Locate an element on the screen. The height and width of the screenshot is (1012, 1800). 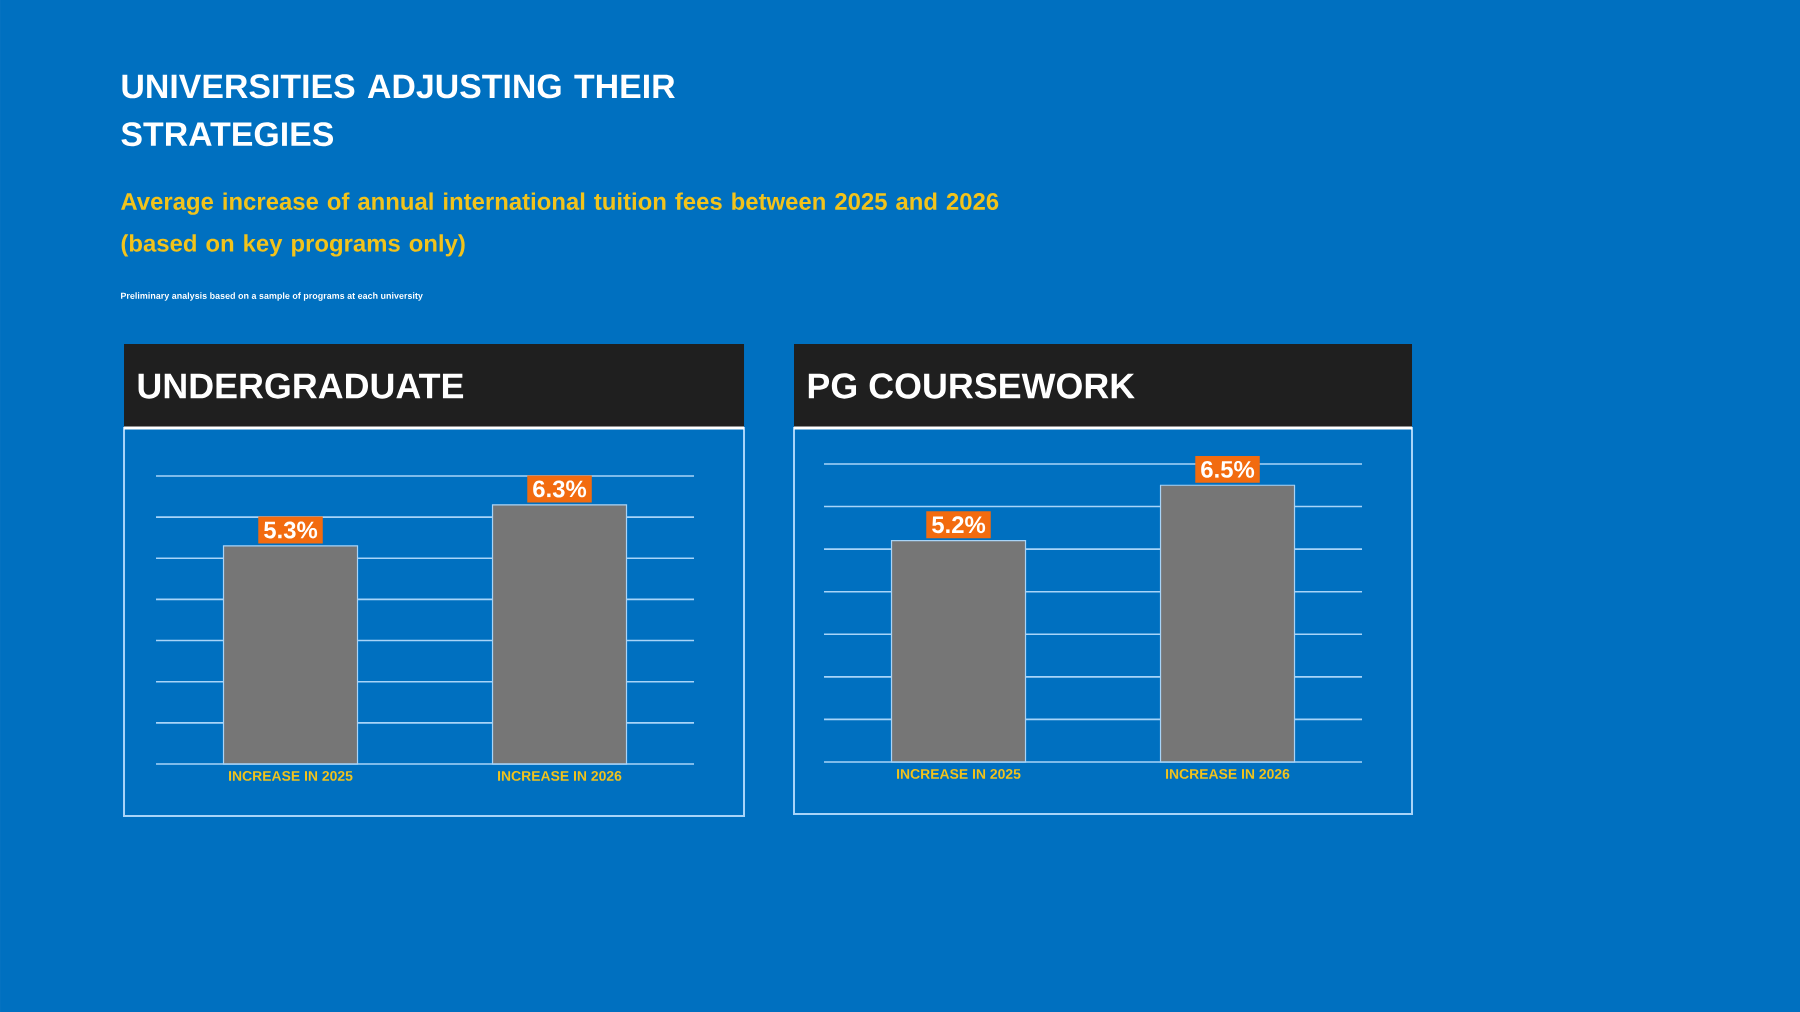
text: UNIVERSITIES ADJUSTING THEIR STRATEGIES is located at coordinates (398, 110).